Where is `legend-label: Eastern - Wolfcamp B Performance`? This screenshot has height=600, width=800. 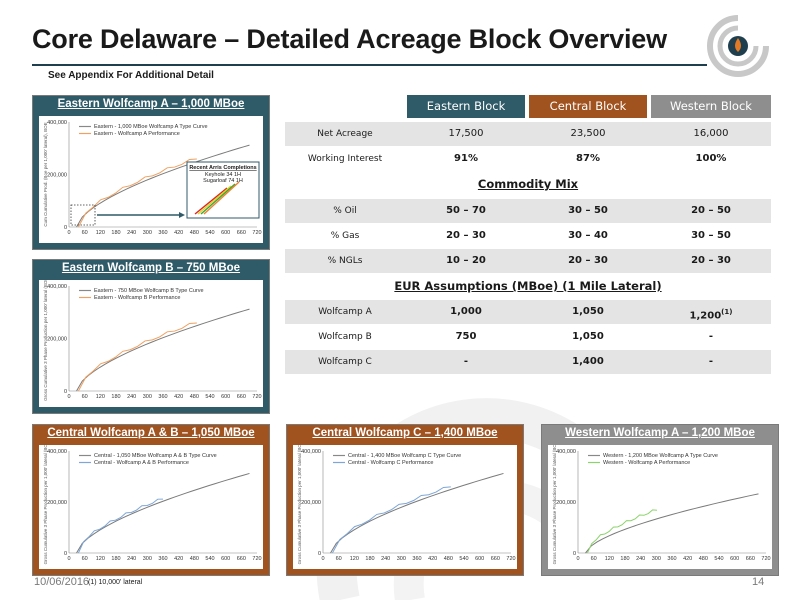
legend-label: Eastern - Wolfcamp B Performance is located at coordinates (137, 298).